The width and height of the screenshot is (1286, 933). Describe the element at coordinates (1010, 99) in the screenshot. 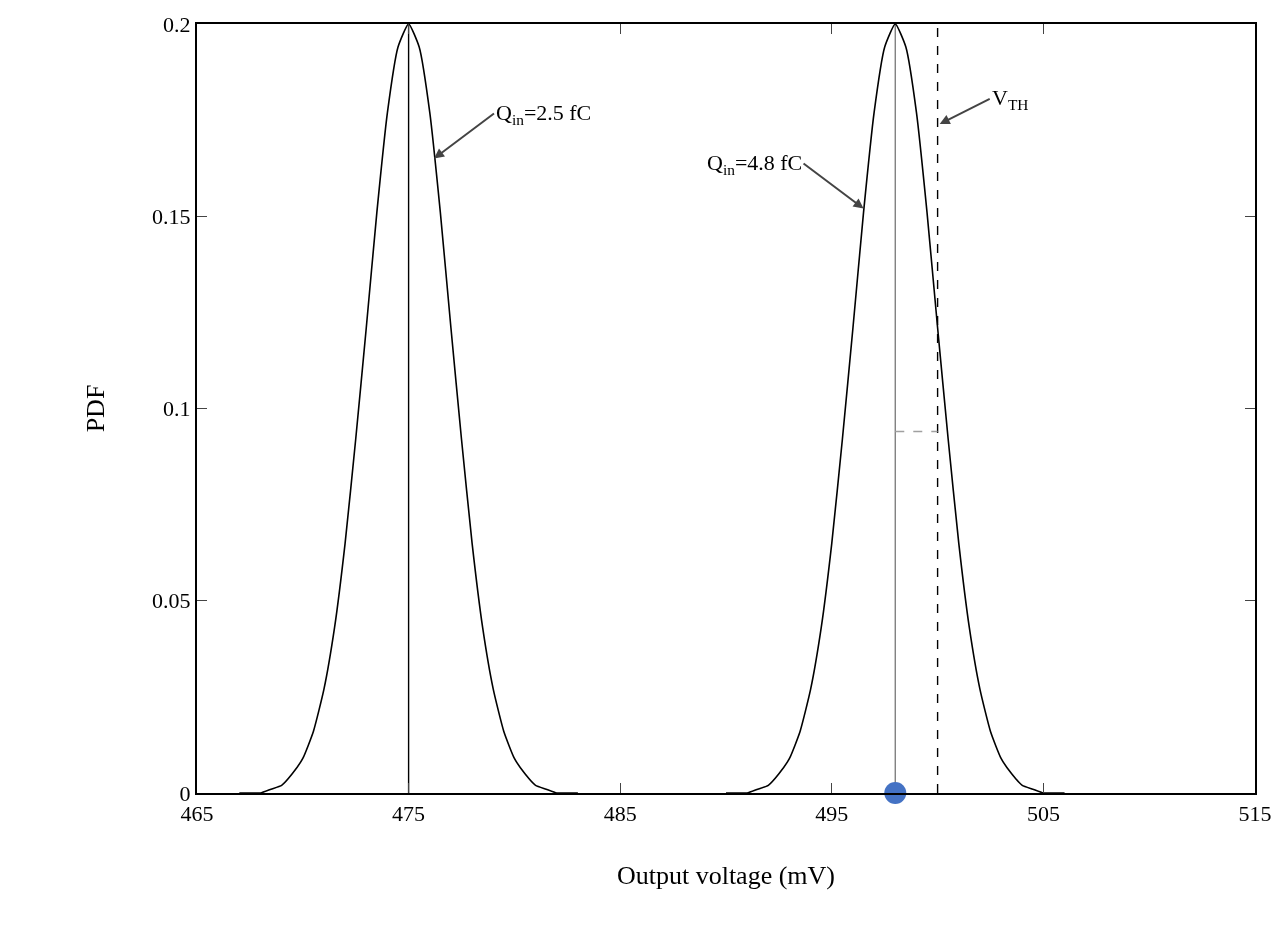

I see `annotation: V$_{TH}$` at that location.